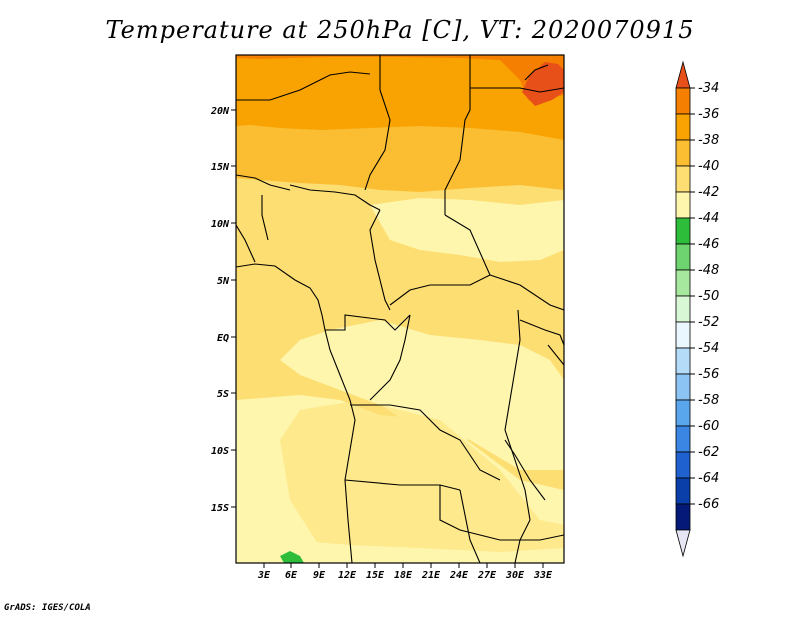 This screenshot has height=618, width=800. I want to click on lon-label-3e: 3E, so click(264, 575).